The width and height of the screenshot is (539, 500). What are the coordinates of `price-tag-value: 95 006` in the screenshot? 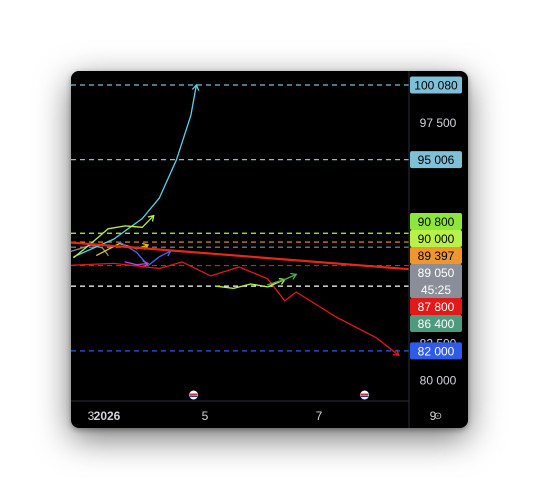 It's located at (436, 160).